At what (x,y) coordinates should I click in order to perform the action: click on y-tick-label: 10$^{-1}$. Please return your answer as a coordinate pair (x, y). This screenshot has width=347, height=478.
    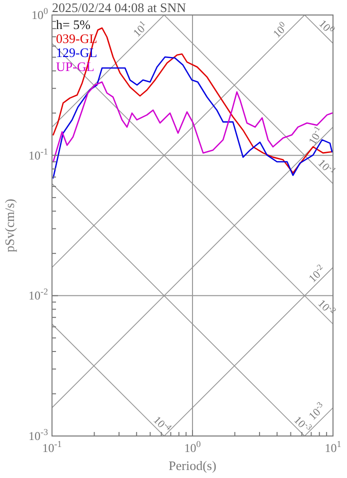
    Looking at the image, I should click on (38, 154).